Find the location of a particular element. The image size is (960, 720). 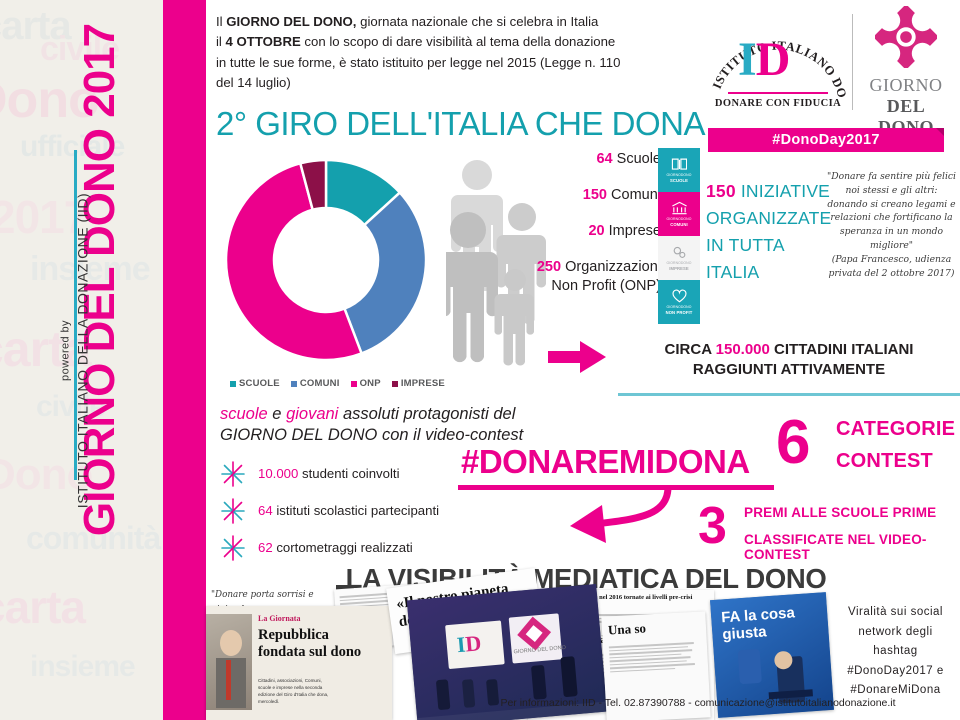

contest-prizes-label-2: CLASSIFICATE NEL VIDEO-CONTEST is located at coordinates (835, 547).